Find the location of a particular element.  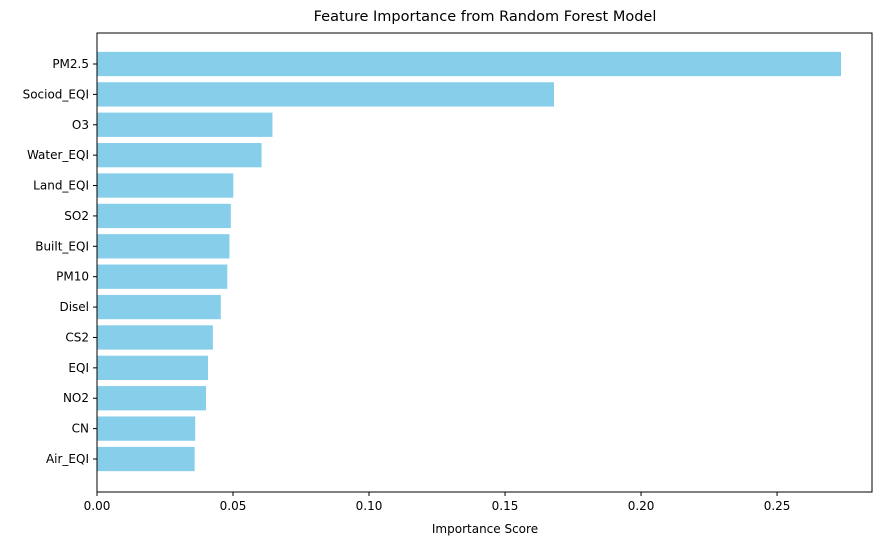

y-tick-label-11: NO2 is located at coordinates (76, 398).